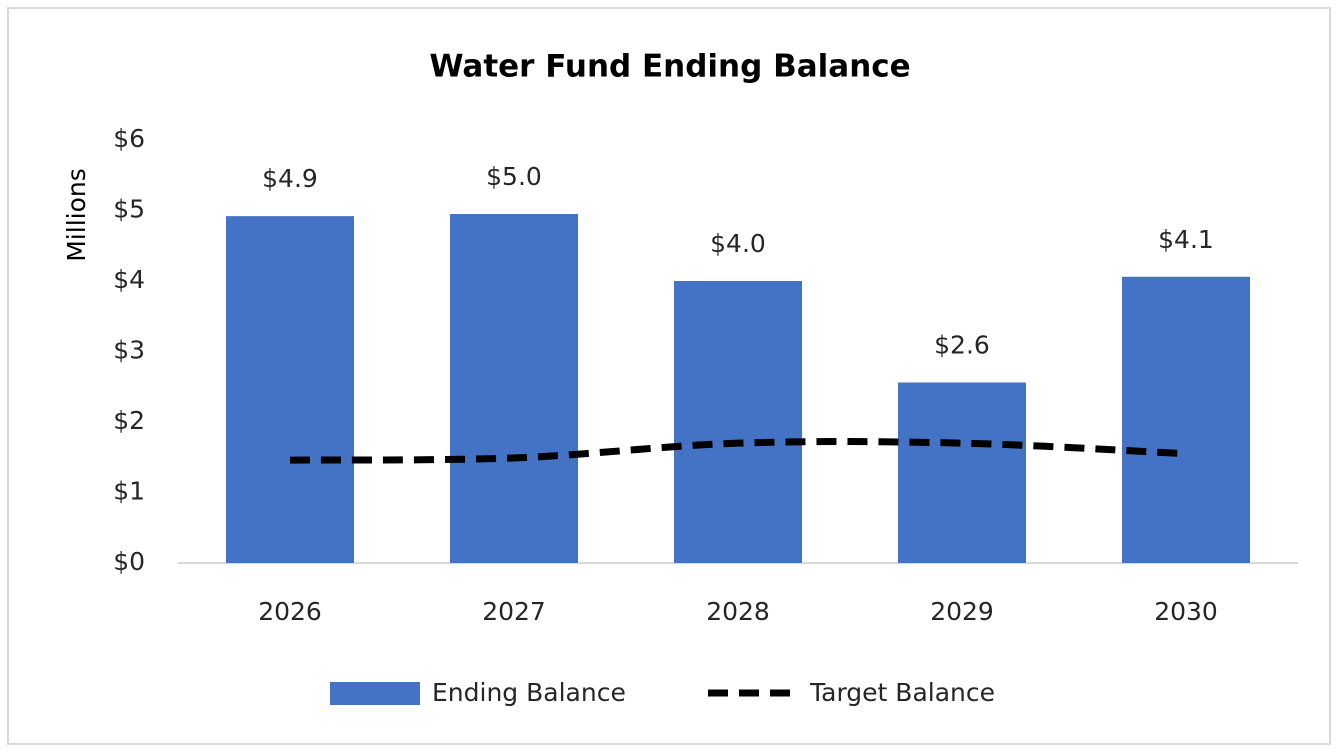 This screenshot has width=1338, height=752. What do you see at coordinates (514, 611) in the screenshot?
I see `x-tick-label: 2027` at bounding box center [514, 611].